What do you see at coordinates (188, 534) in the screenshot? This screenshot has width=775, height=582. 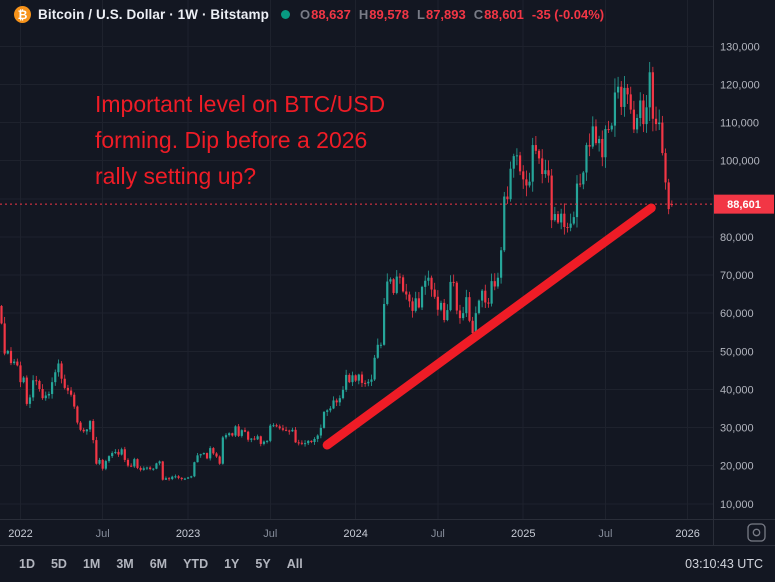 I see `time-axis-label: 2023` at bounding box center [188, 534].